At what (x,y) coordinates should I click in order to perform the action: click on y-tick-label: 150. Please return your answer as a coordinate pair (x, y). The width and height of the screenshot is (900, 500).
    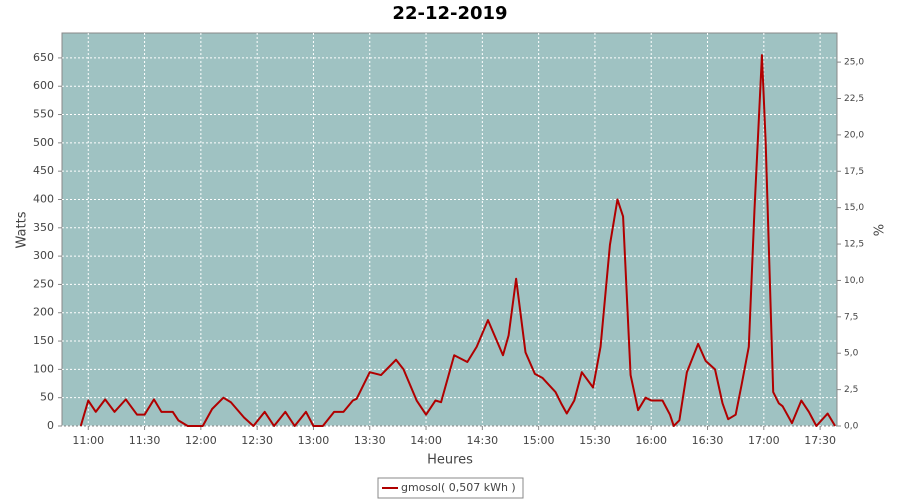
    Looking at the image, I should click on (43, 340).